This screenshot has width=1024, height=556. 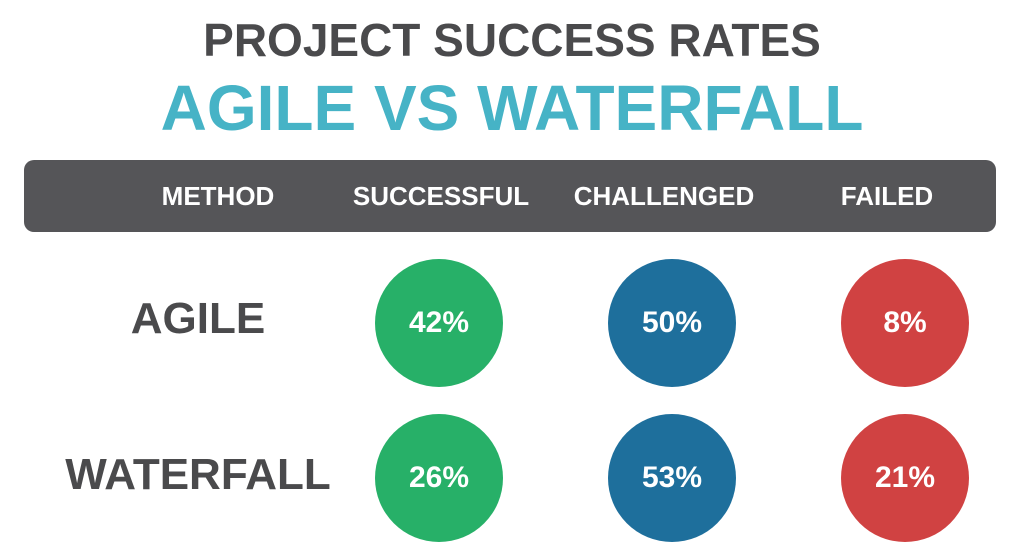 I want to click on header-challenged: CHALLENGED, so click(x=664, y=196).